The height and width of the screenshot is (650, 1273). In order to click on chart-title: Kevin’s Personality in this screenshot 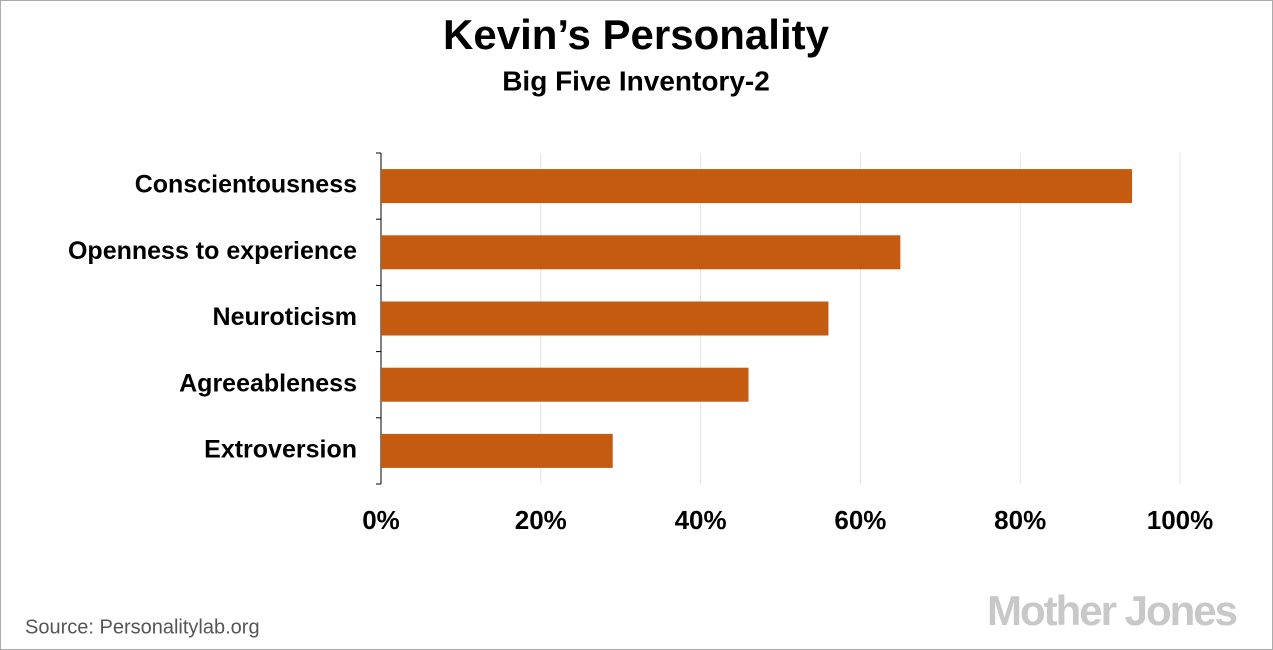, I will do `click(636, 34)`.